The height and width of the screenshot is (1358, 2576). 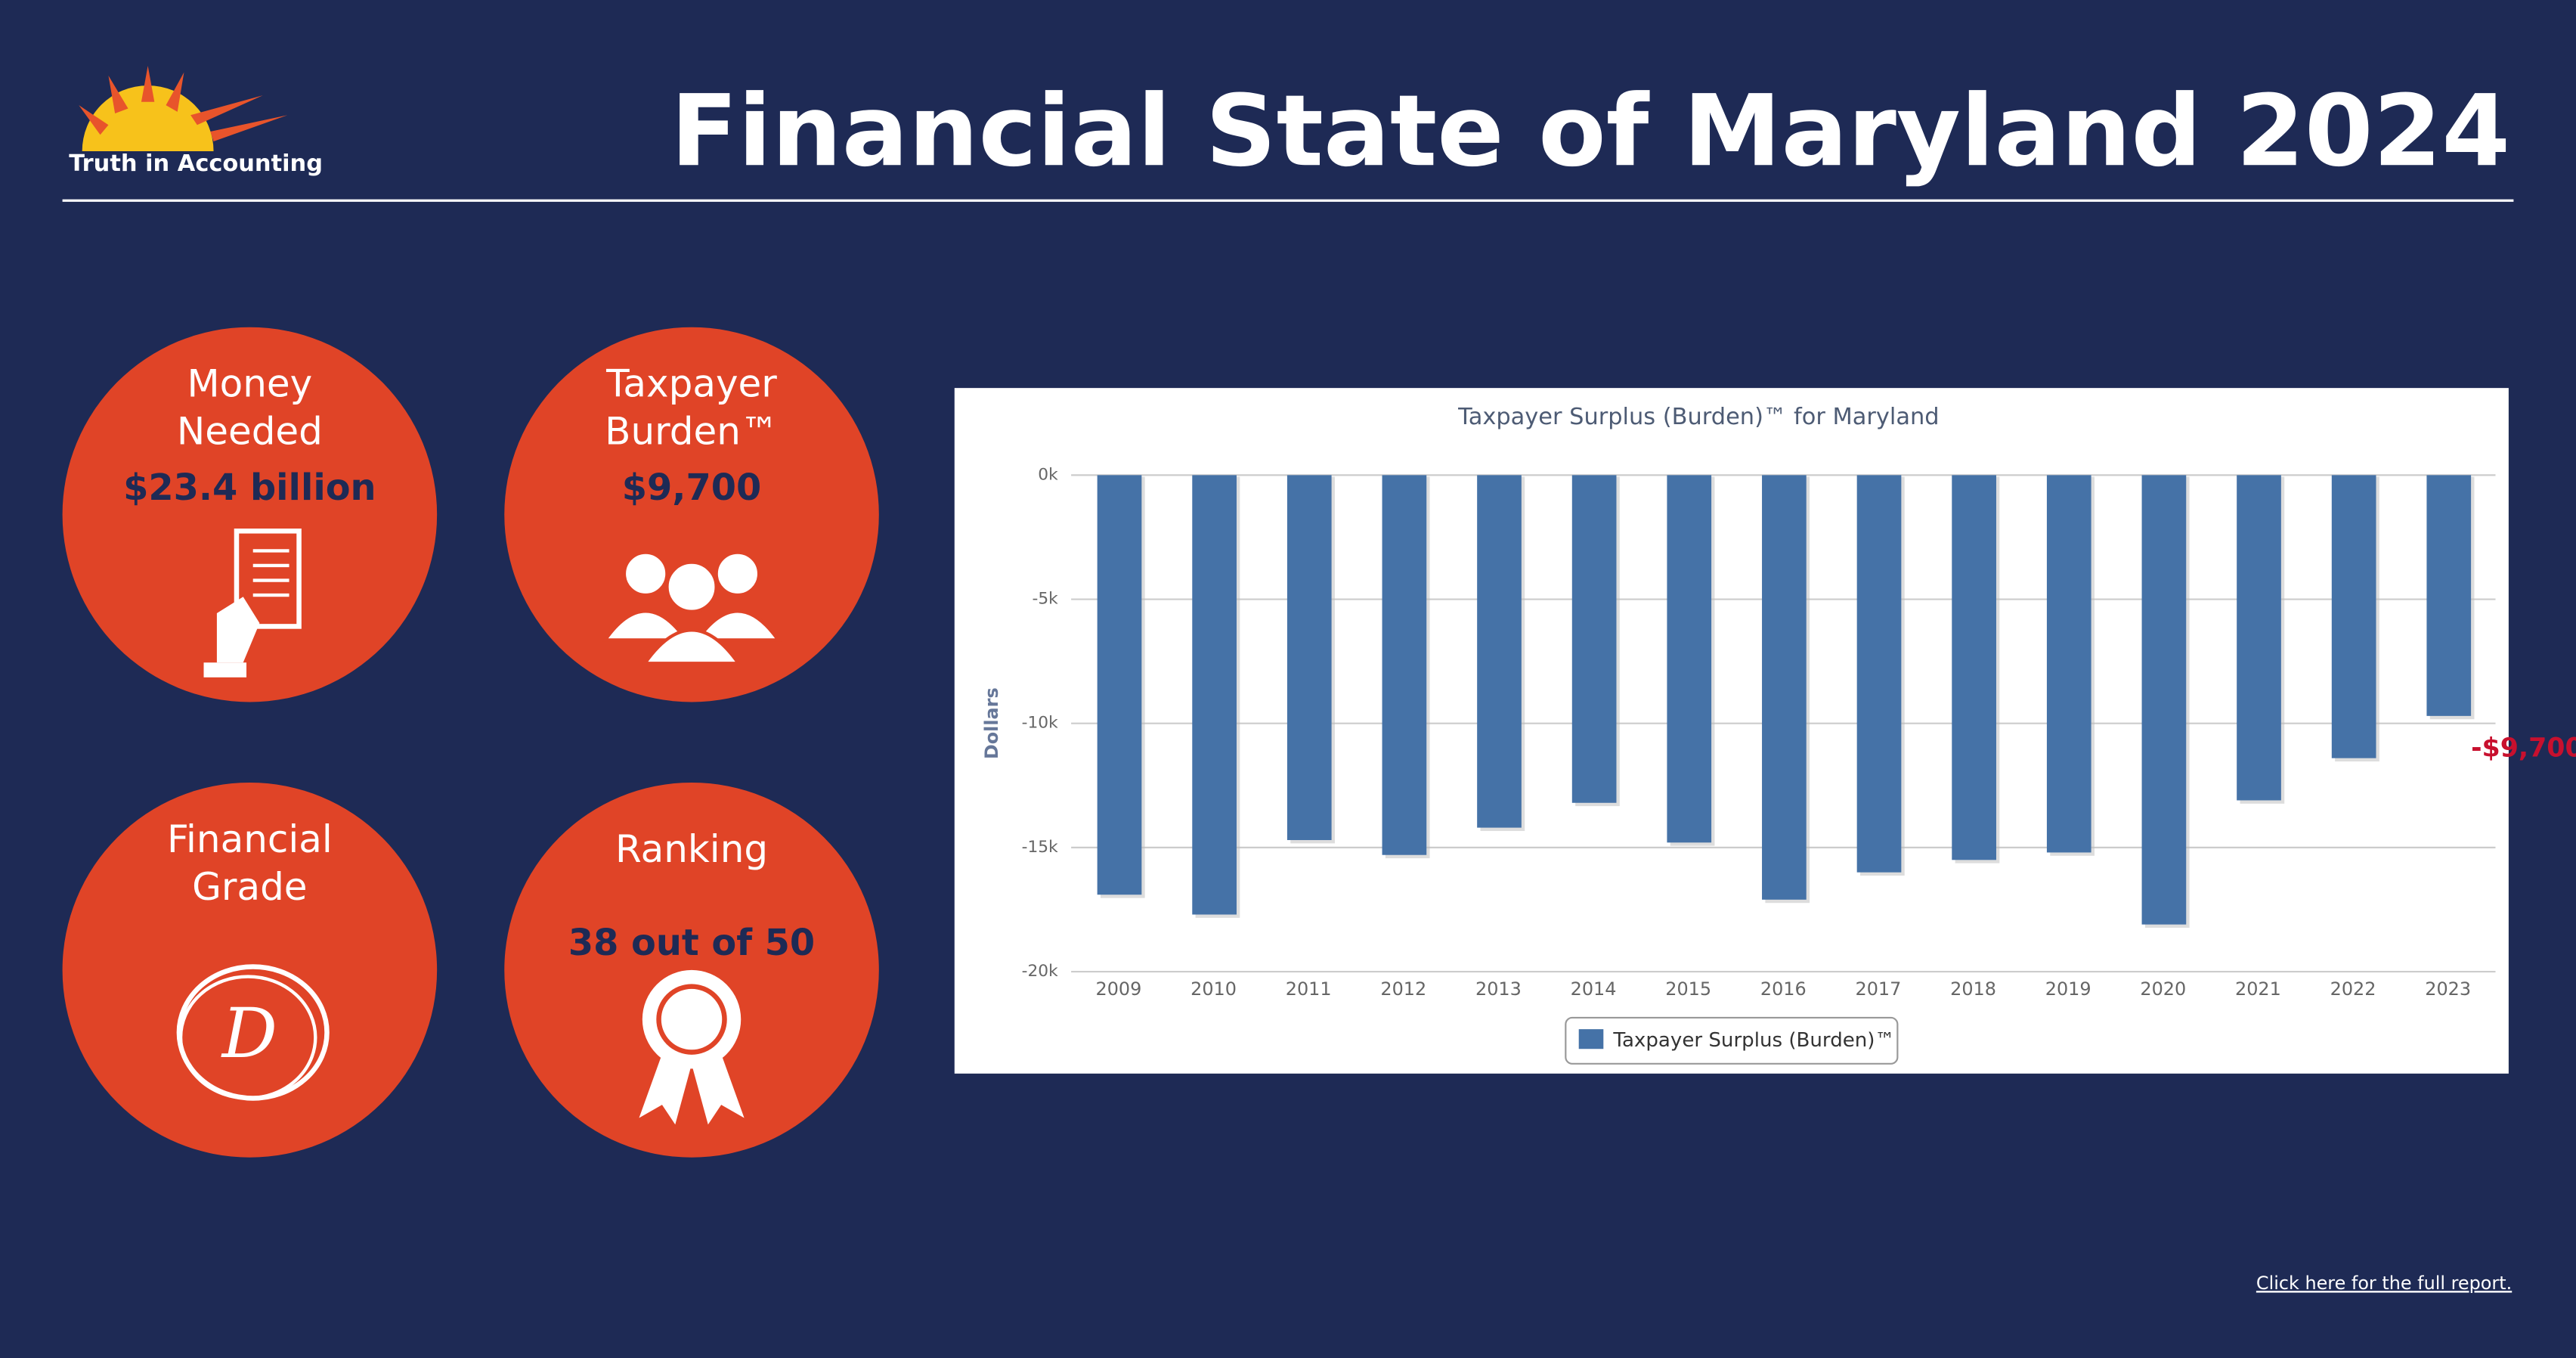 I want to click on x-tick-label: 2014, so click(x=1594, y=989).